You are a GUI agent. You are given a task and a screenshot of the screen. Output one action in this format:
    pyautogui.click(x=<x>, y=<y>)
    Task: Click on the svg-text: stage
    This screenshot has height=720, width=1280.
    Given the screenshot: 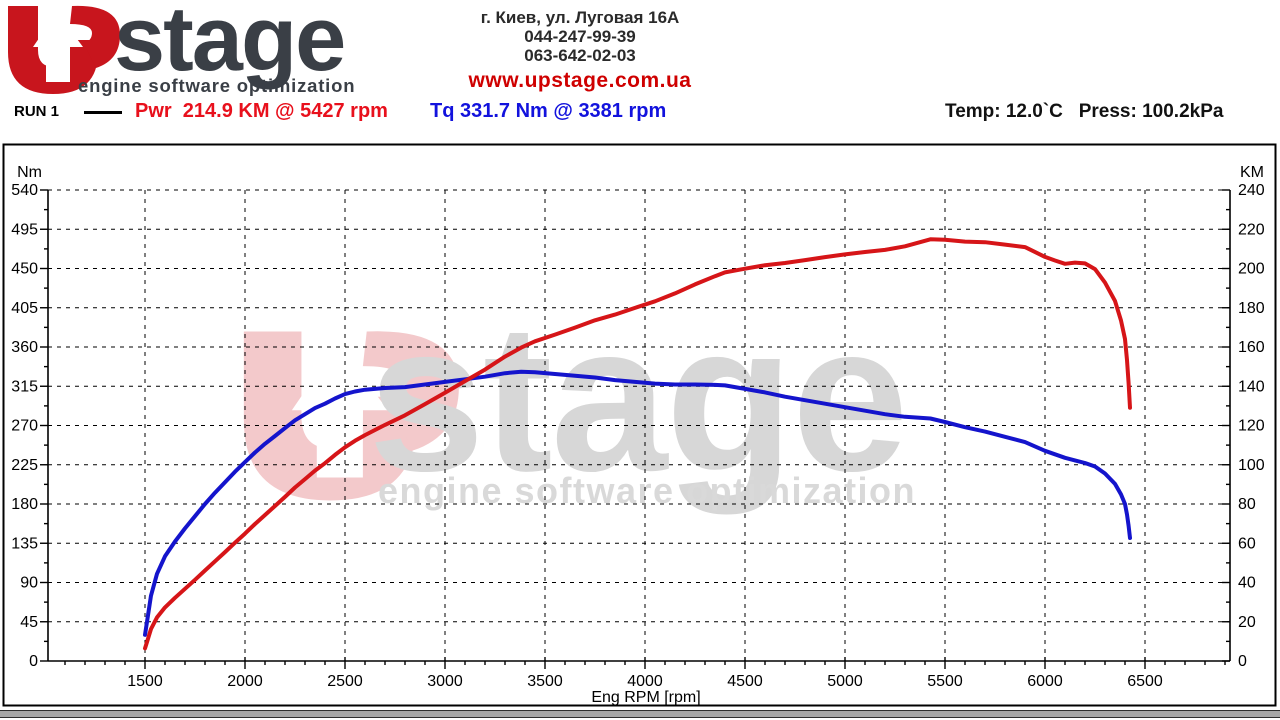 What is the action you would take?
    pyautogui.click(x=637, y=397)
    